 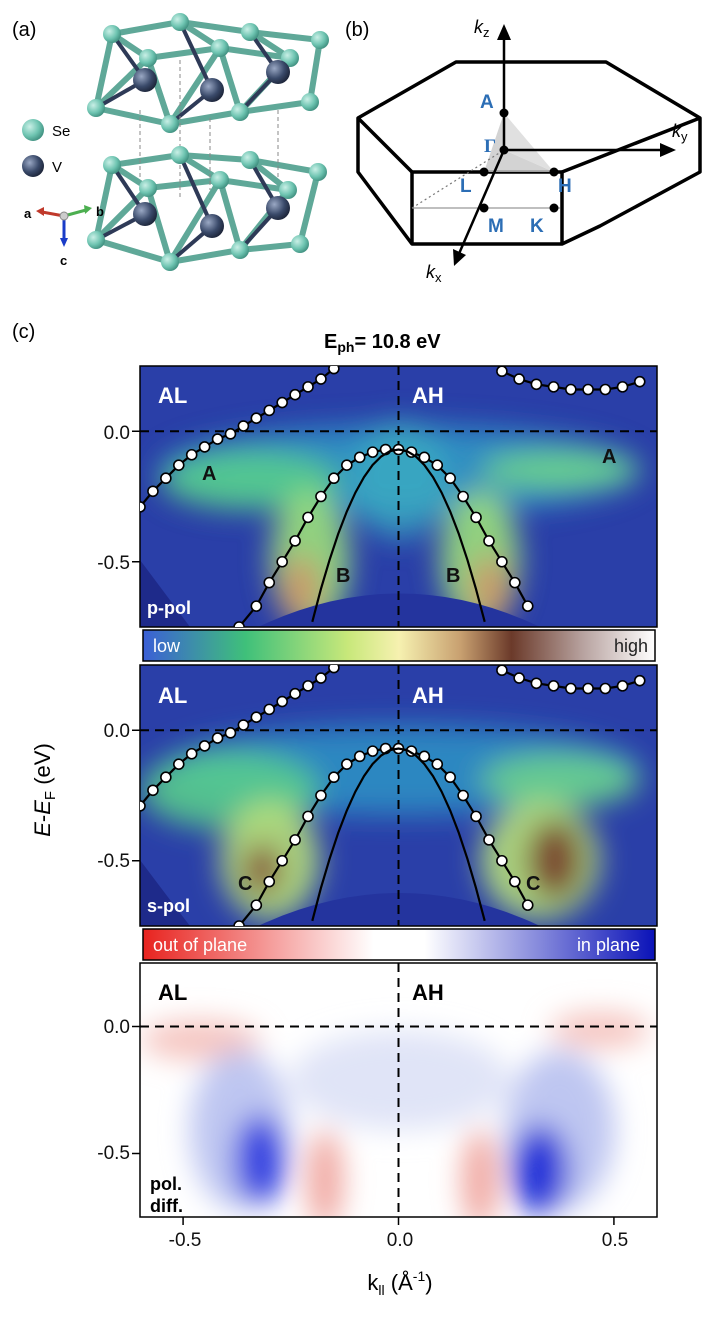 What do you see at coordinates (398, 1090) in the screenshot?
I see `diff-overlay` at bounding box center [398, 1090].